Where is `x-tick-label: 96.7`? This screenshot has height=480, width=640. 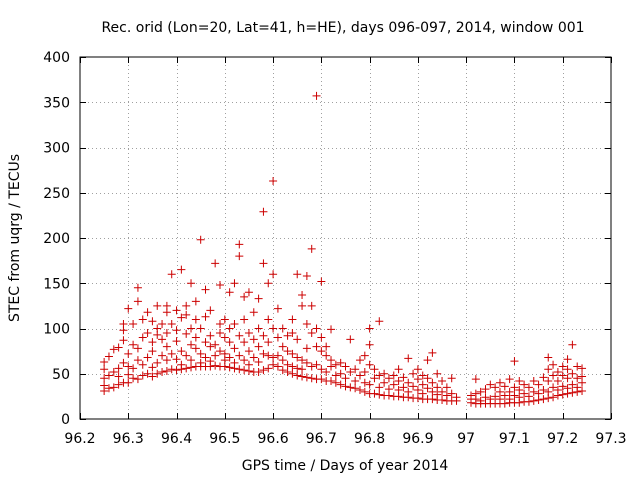 x-tick-label: 96.7 is located at coordinates (321, 439).